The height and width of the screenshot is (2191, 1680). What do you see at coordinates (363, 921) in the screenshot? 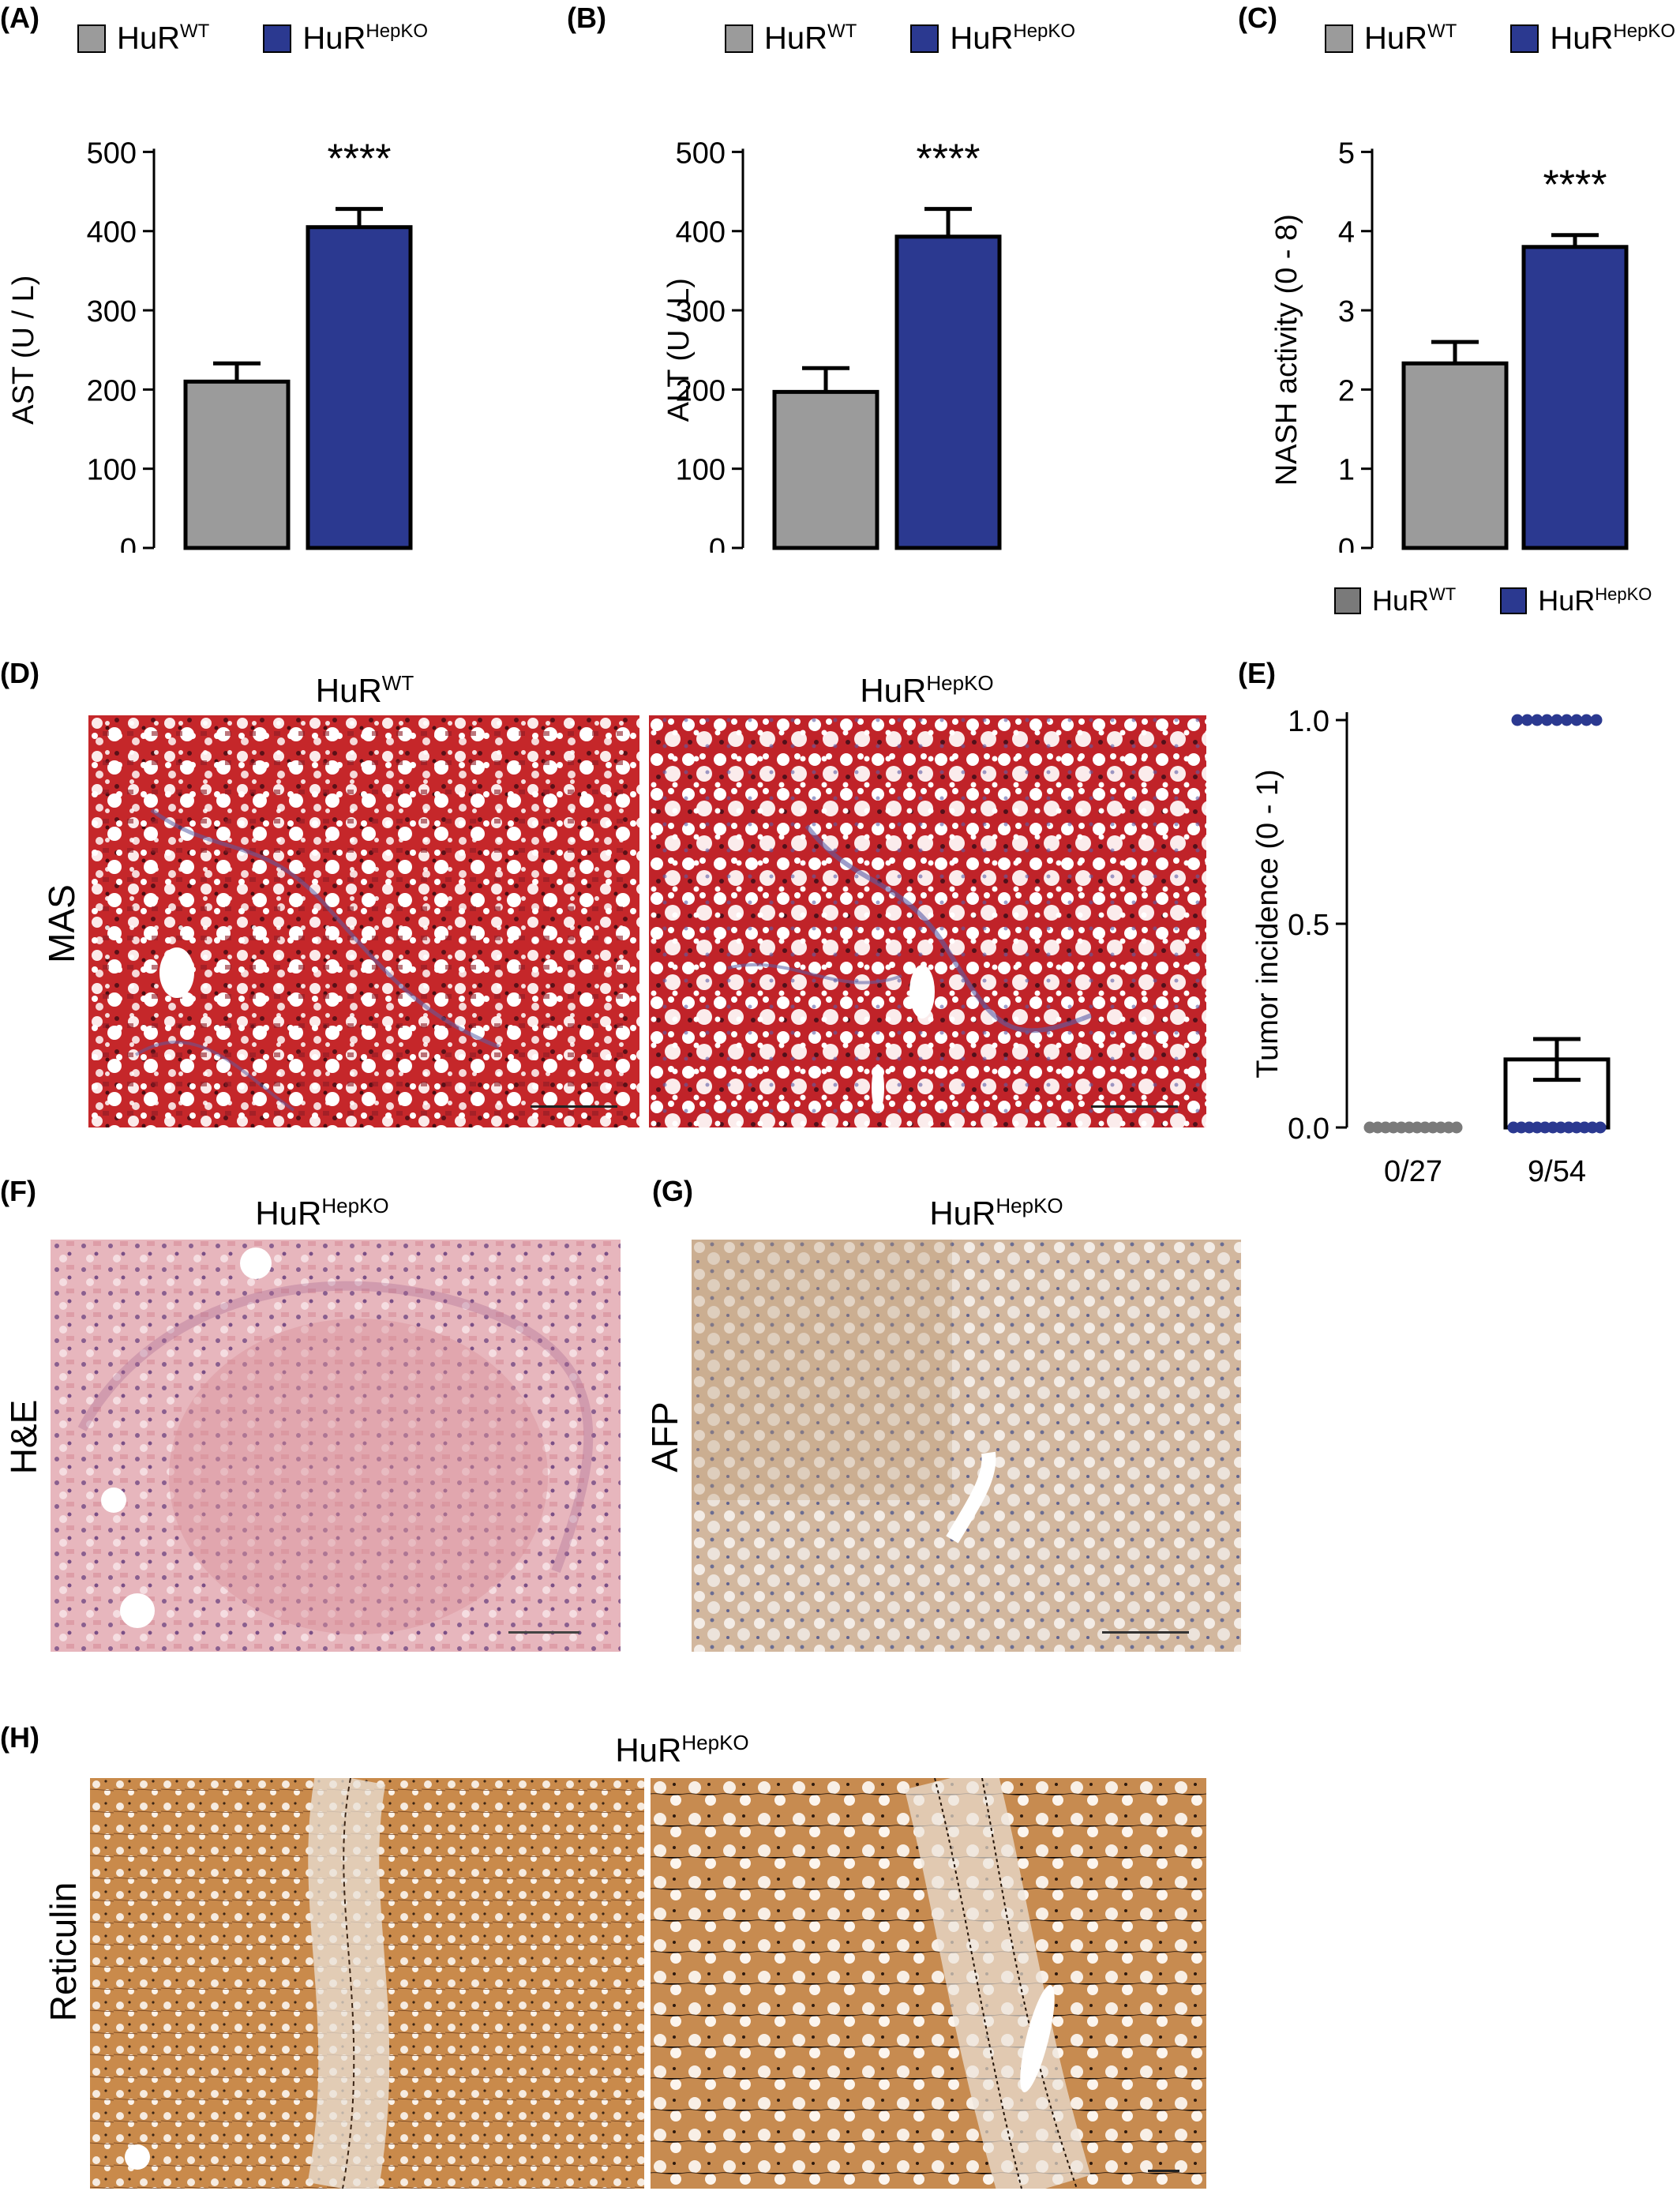
I see `micrograph-mas-wt` at bounding box center [363, 921].